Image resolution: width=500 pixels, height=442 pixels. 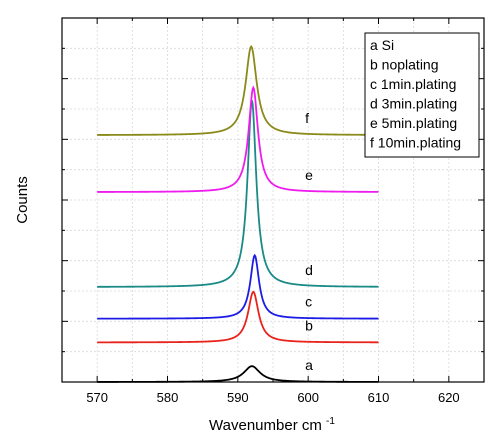 What do you see at coordinates (168, 397) in the screenshot?
I see `x-tick-label: 580` at bounding box center [168, 397].